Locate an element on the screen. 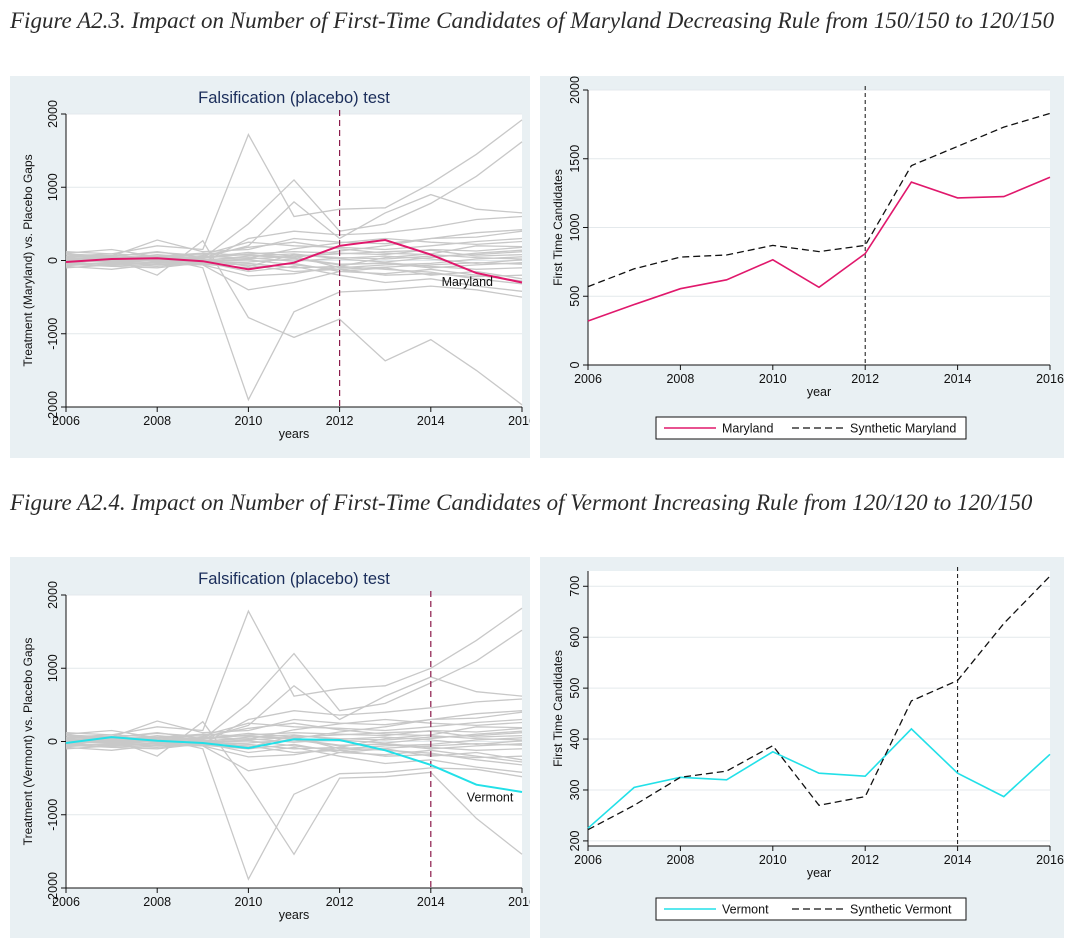 The width and height of the screenshot is (1074, 950). y-axis-title: Treatment (Vermont) vs. Placebo Gaps is located at coordinates (28, 742).